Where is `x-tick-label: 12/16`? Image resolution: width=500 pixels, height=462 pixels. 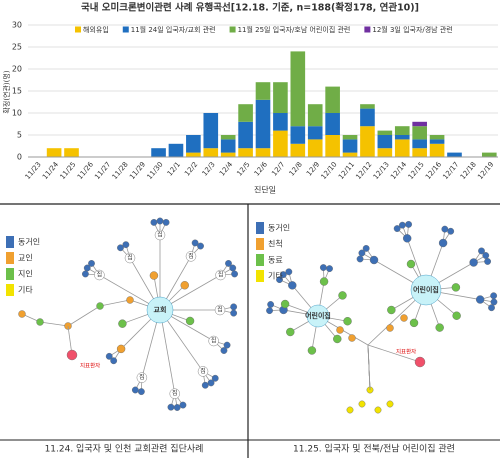 x-tick-label: 12/16 is located at coordinates (433, 170).